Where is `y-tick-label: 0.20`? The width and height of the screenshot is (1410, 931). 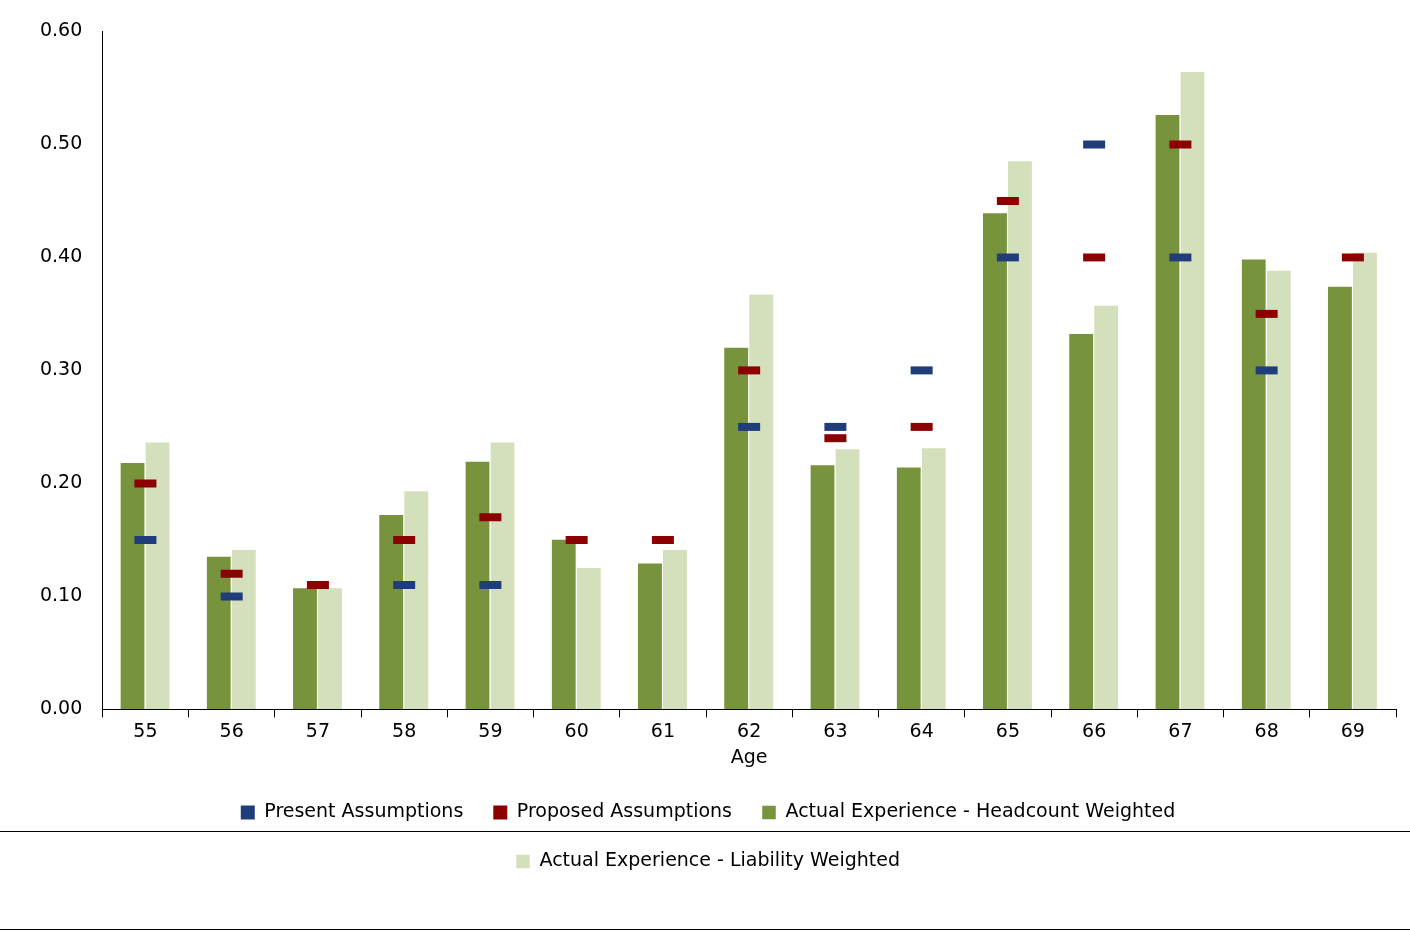 y-tick-label: 0.20 is located at coordinates (61, 481).